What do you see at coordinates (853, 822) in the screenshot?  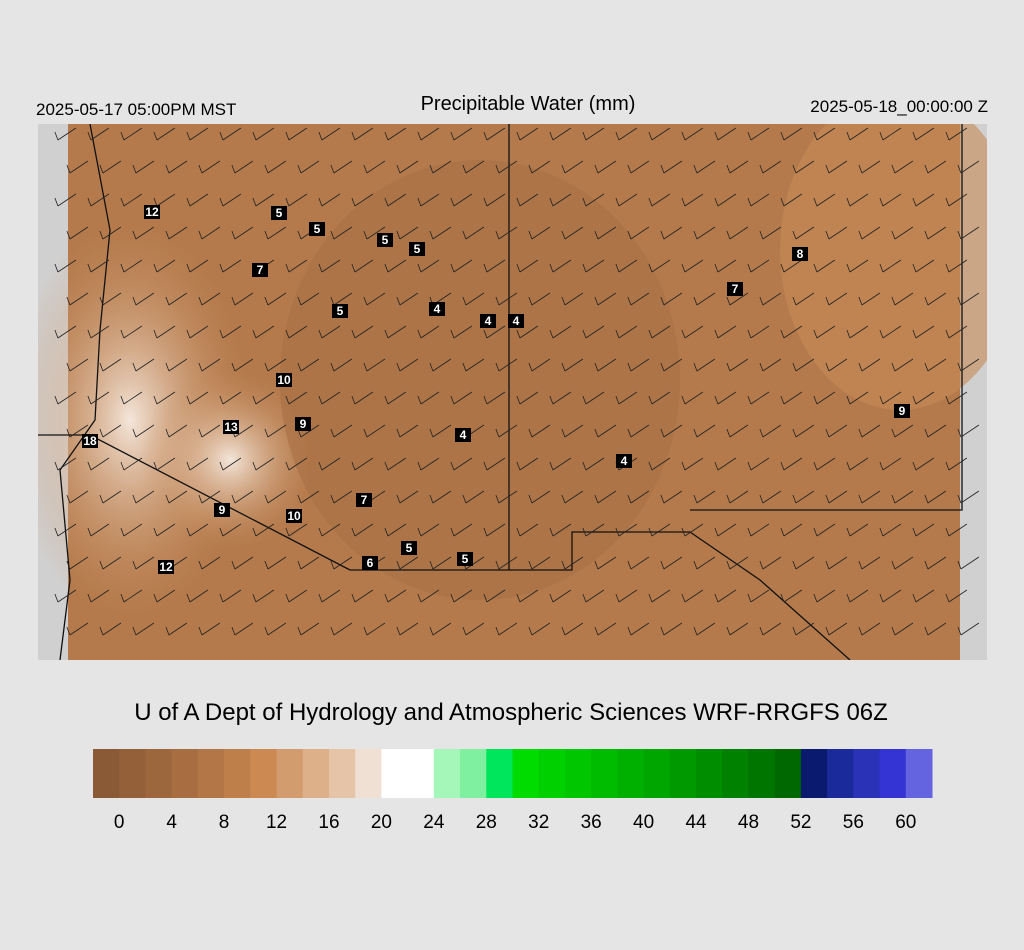 I see `colorbar-tick-label: 56` at bounding box center [853, 822].